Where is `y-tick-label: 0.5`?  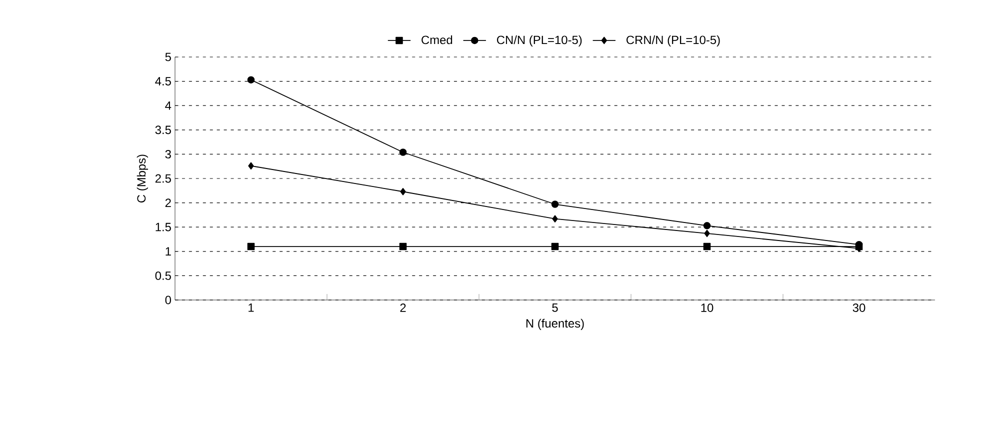
y-tick-label: 0.5 is located at coordinates (163, 275).